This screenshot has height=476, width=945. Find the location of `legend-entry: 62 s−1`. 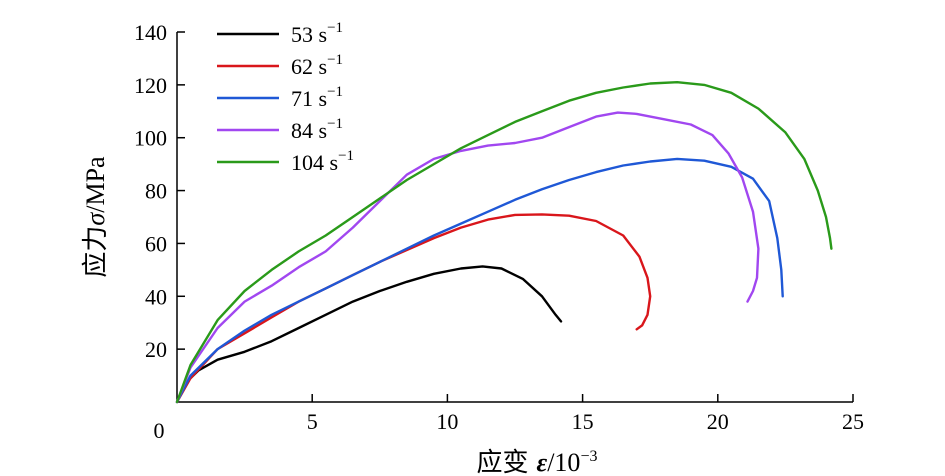

legend-entry: 62 s−1 is located at coordinates (280, 65).